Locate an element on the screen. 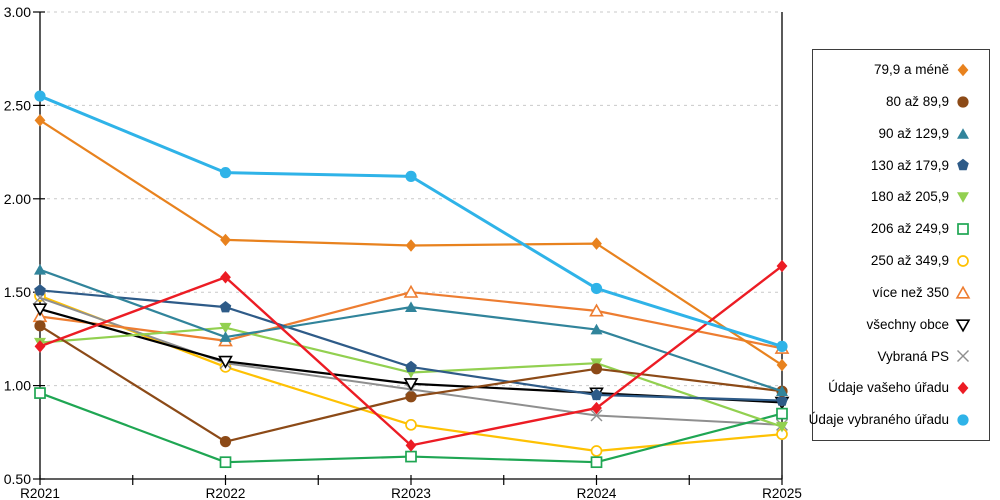 The height and width of the screenshot is (500, 1000). legend-item-vybrana-ps: Vybraná PS is located at coordinates (901, 356).